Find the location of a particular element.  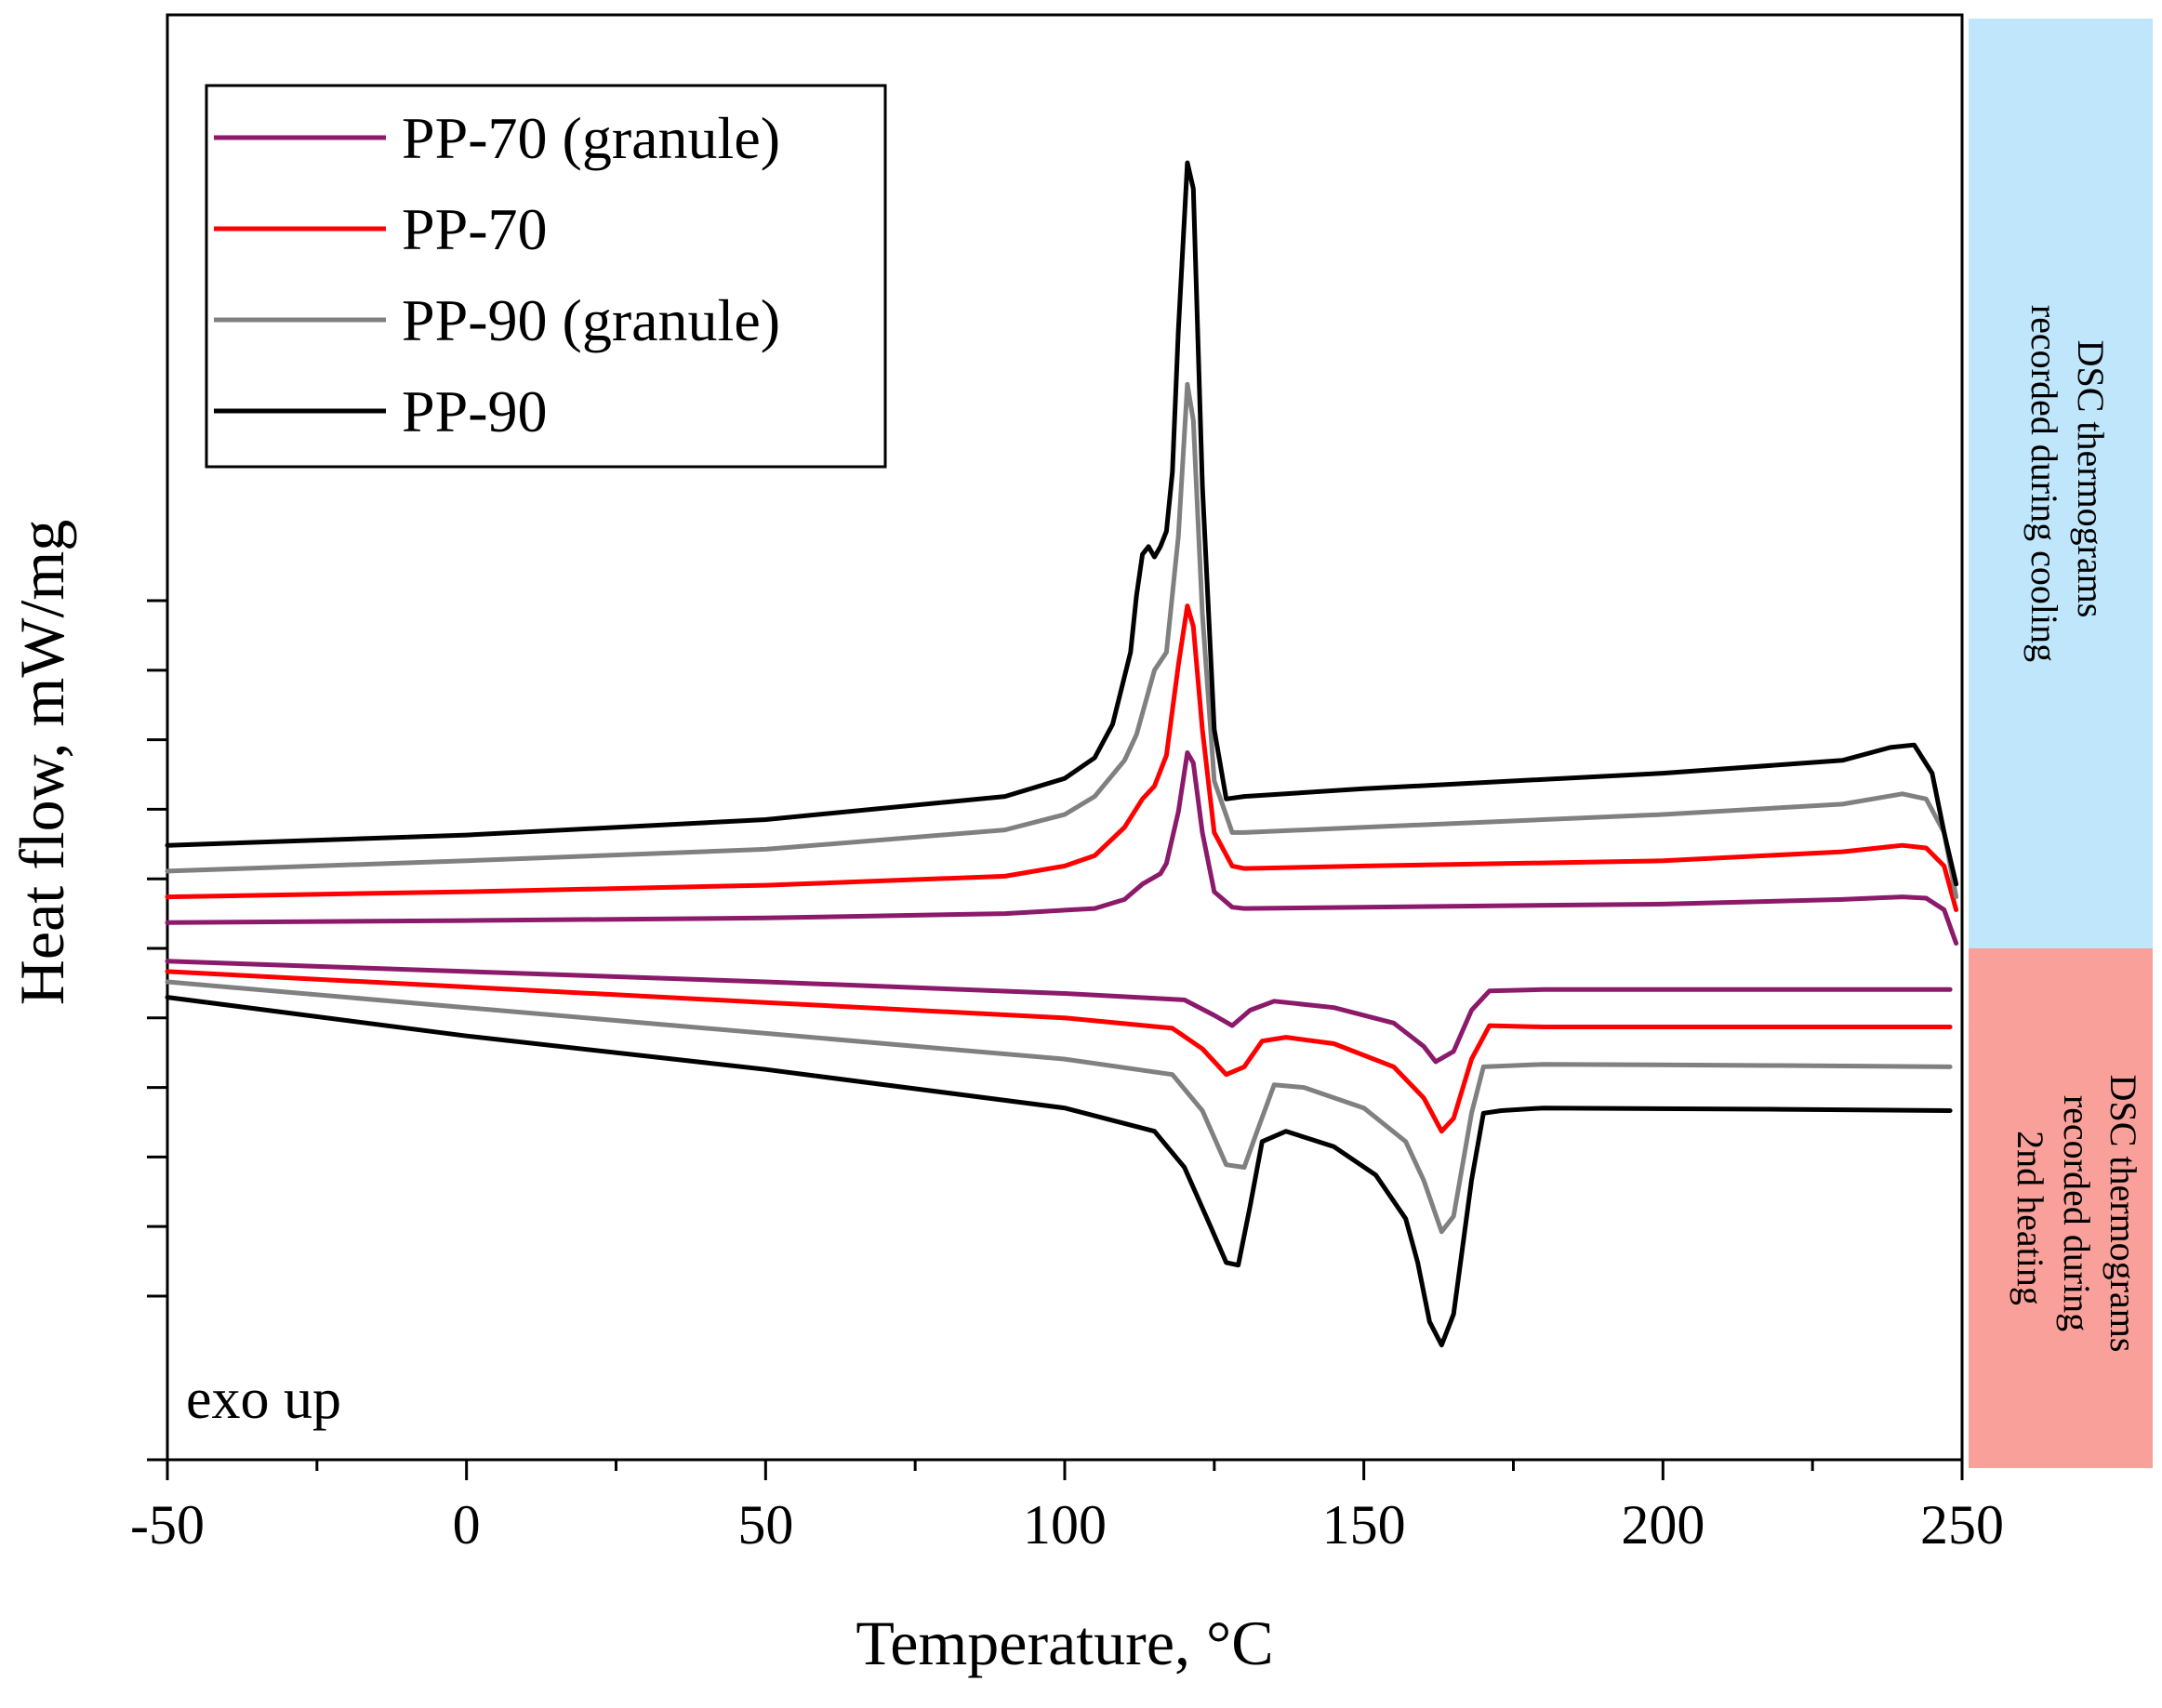

legend-label: PP-70 is located at coordinates (475, 229).